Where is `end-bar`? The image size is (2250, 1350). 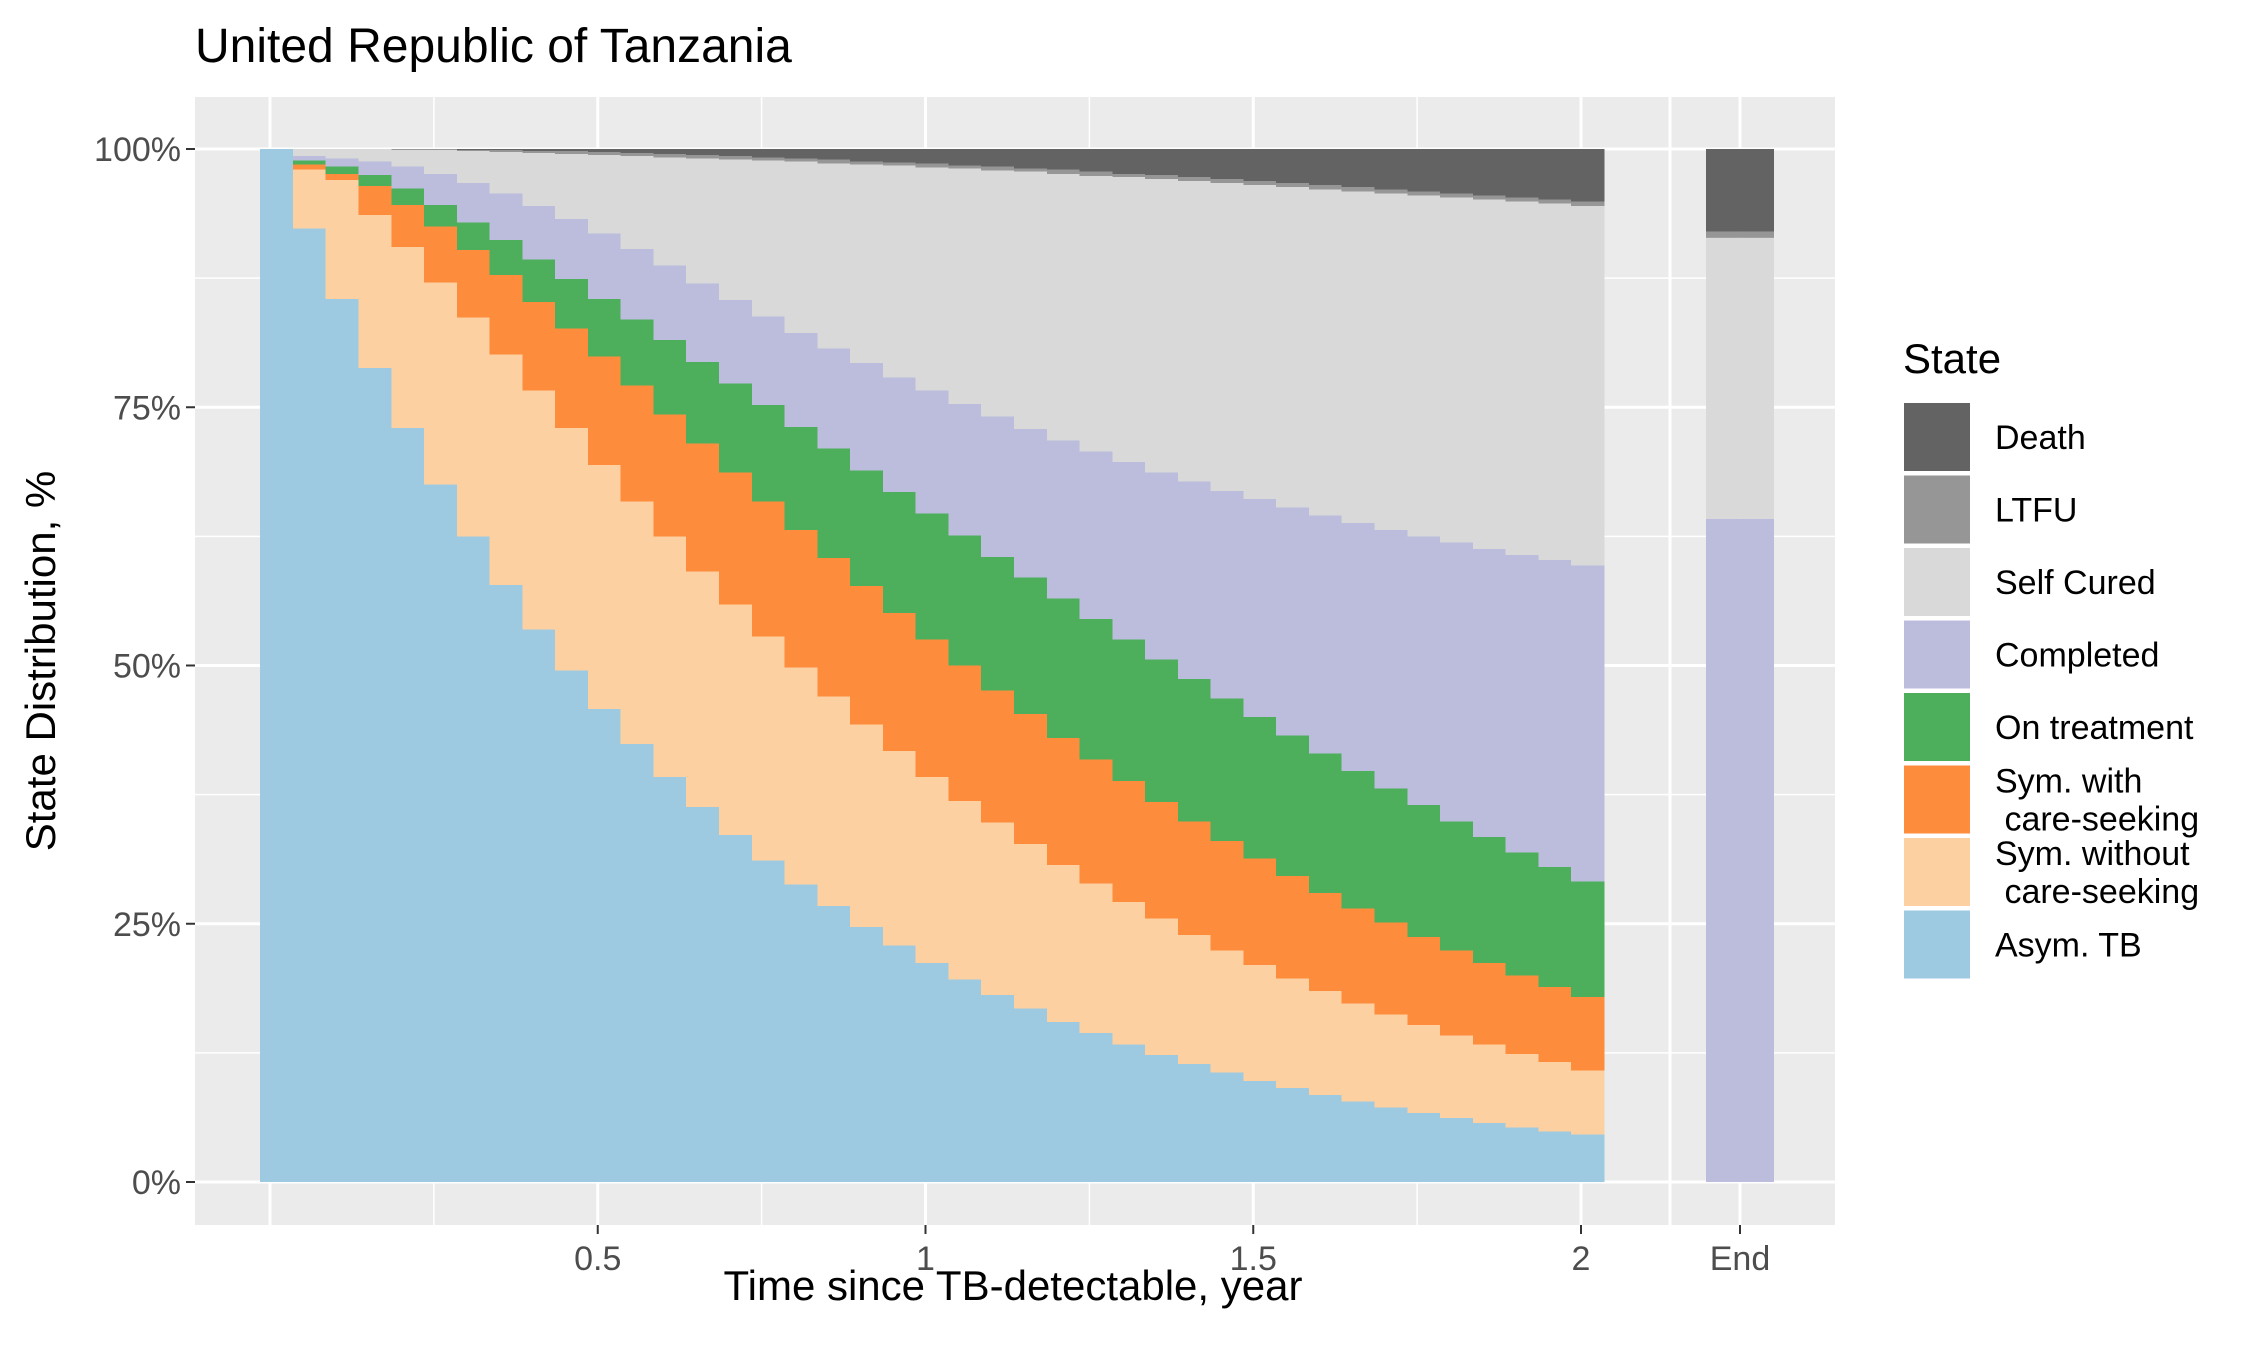
end-bar is located at coordinates (1740, 665).